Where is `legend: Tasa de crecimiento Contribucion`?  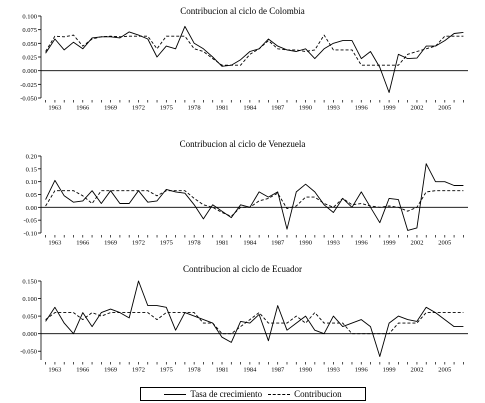
legend: Tasa de crecimiento Contribucion is located at coordinates (253, 394).